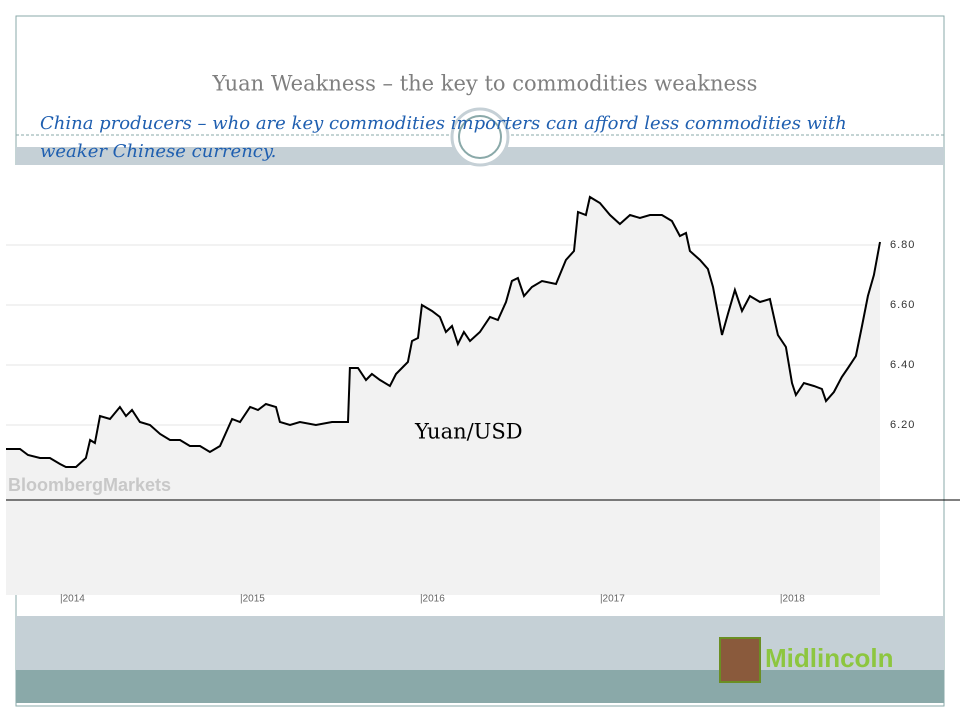 This screenshot has height=720, width=960. I want to click on y-tick-label: 6.80, so click(902, 245).